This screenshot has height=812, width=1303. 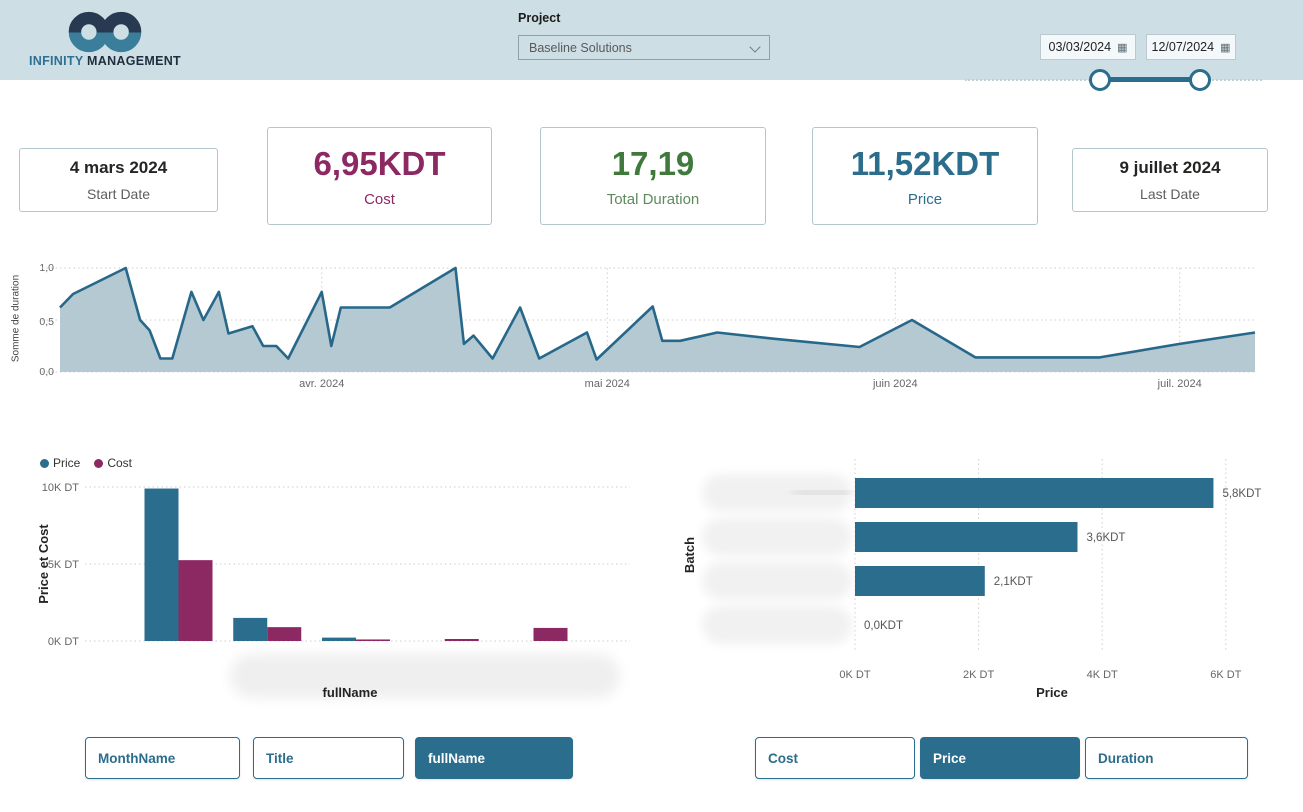 What do you see at coordinates (333, 591) in the screenshot?
I see `price-cost-bar-chart: 0K DT 5K DT 10K DT Price et Cost fullName` at bounding box center [333, 591].